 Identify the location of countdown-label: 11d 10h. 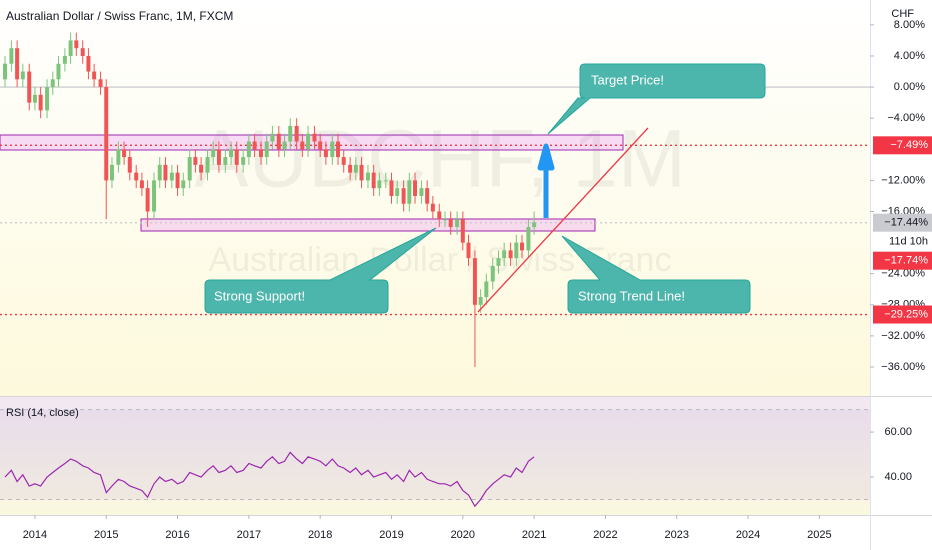
(908, 242).